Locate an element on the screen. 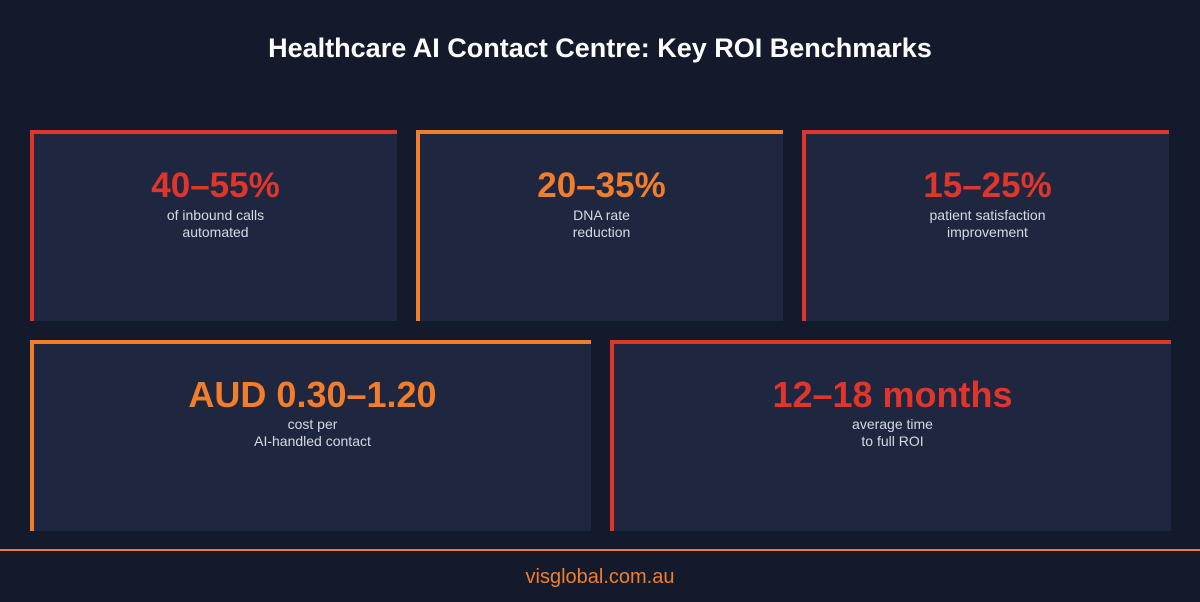  benchmark-label-line2: improvement is located at coordinates (987, 232).